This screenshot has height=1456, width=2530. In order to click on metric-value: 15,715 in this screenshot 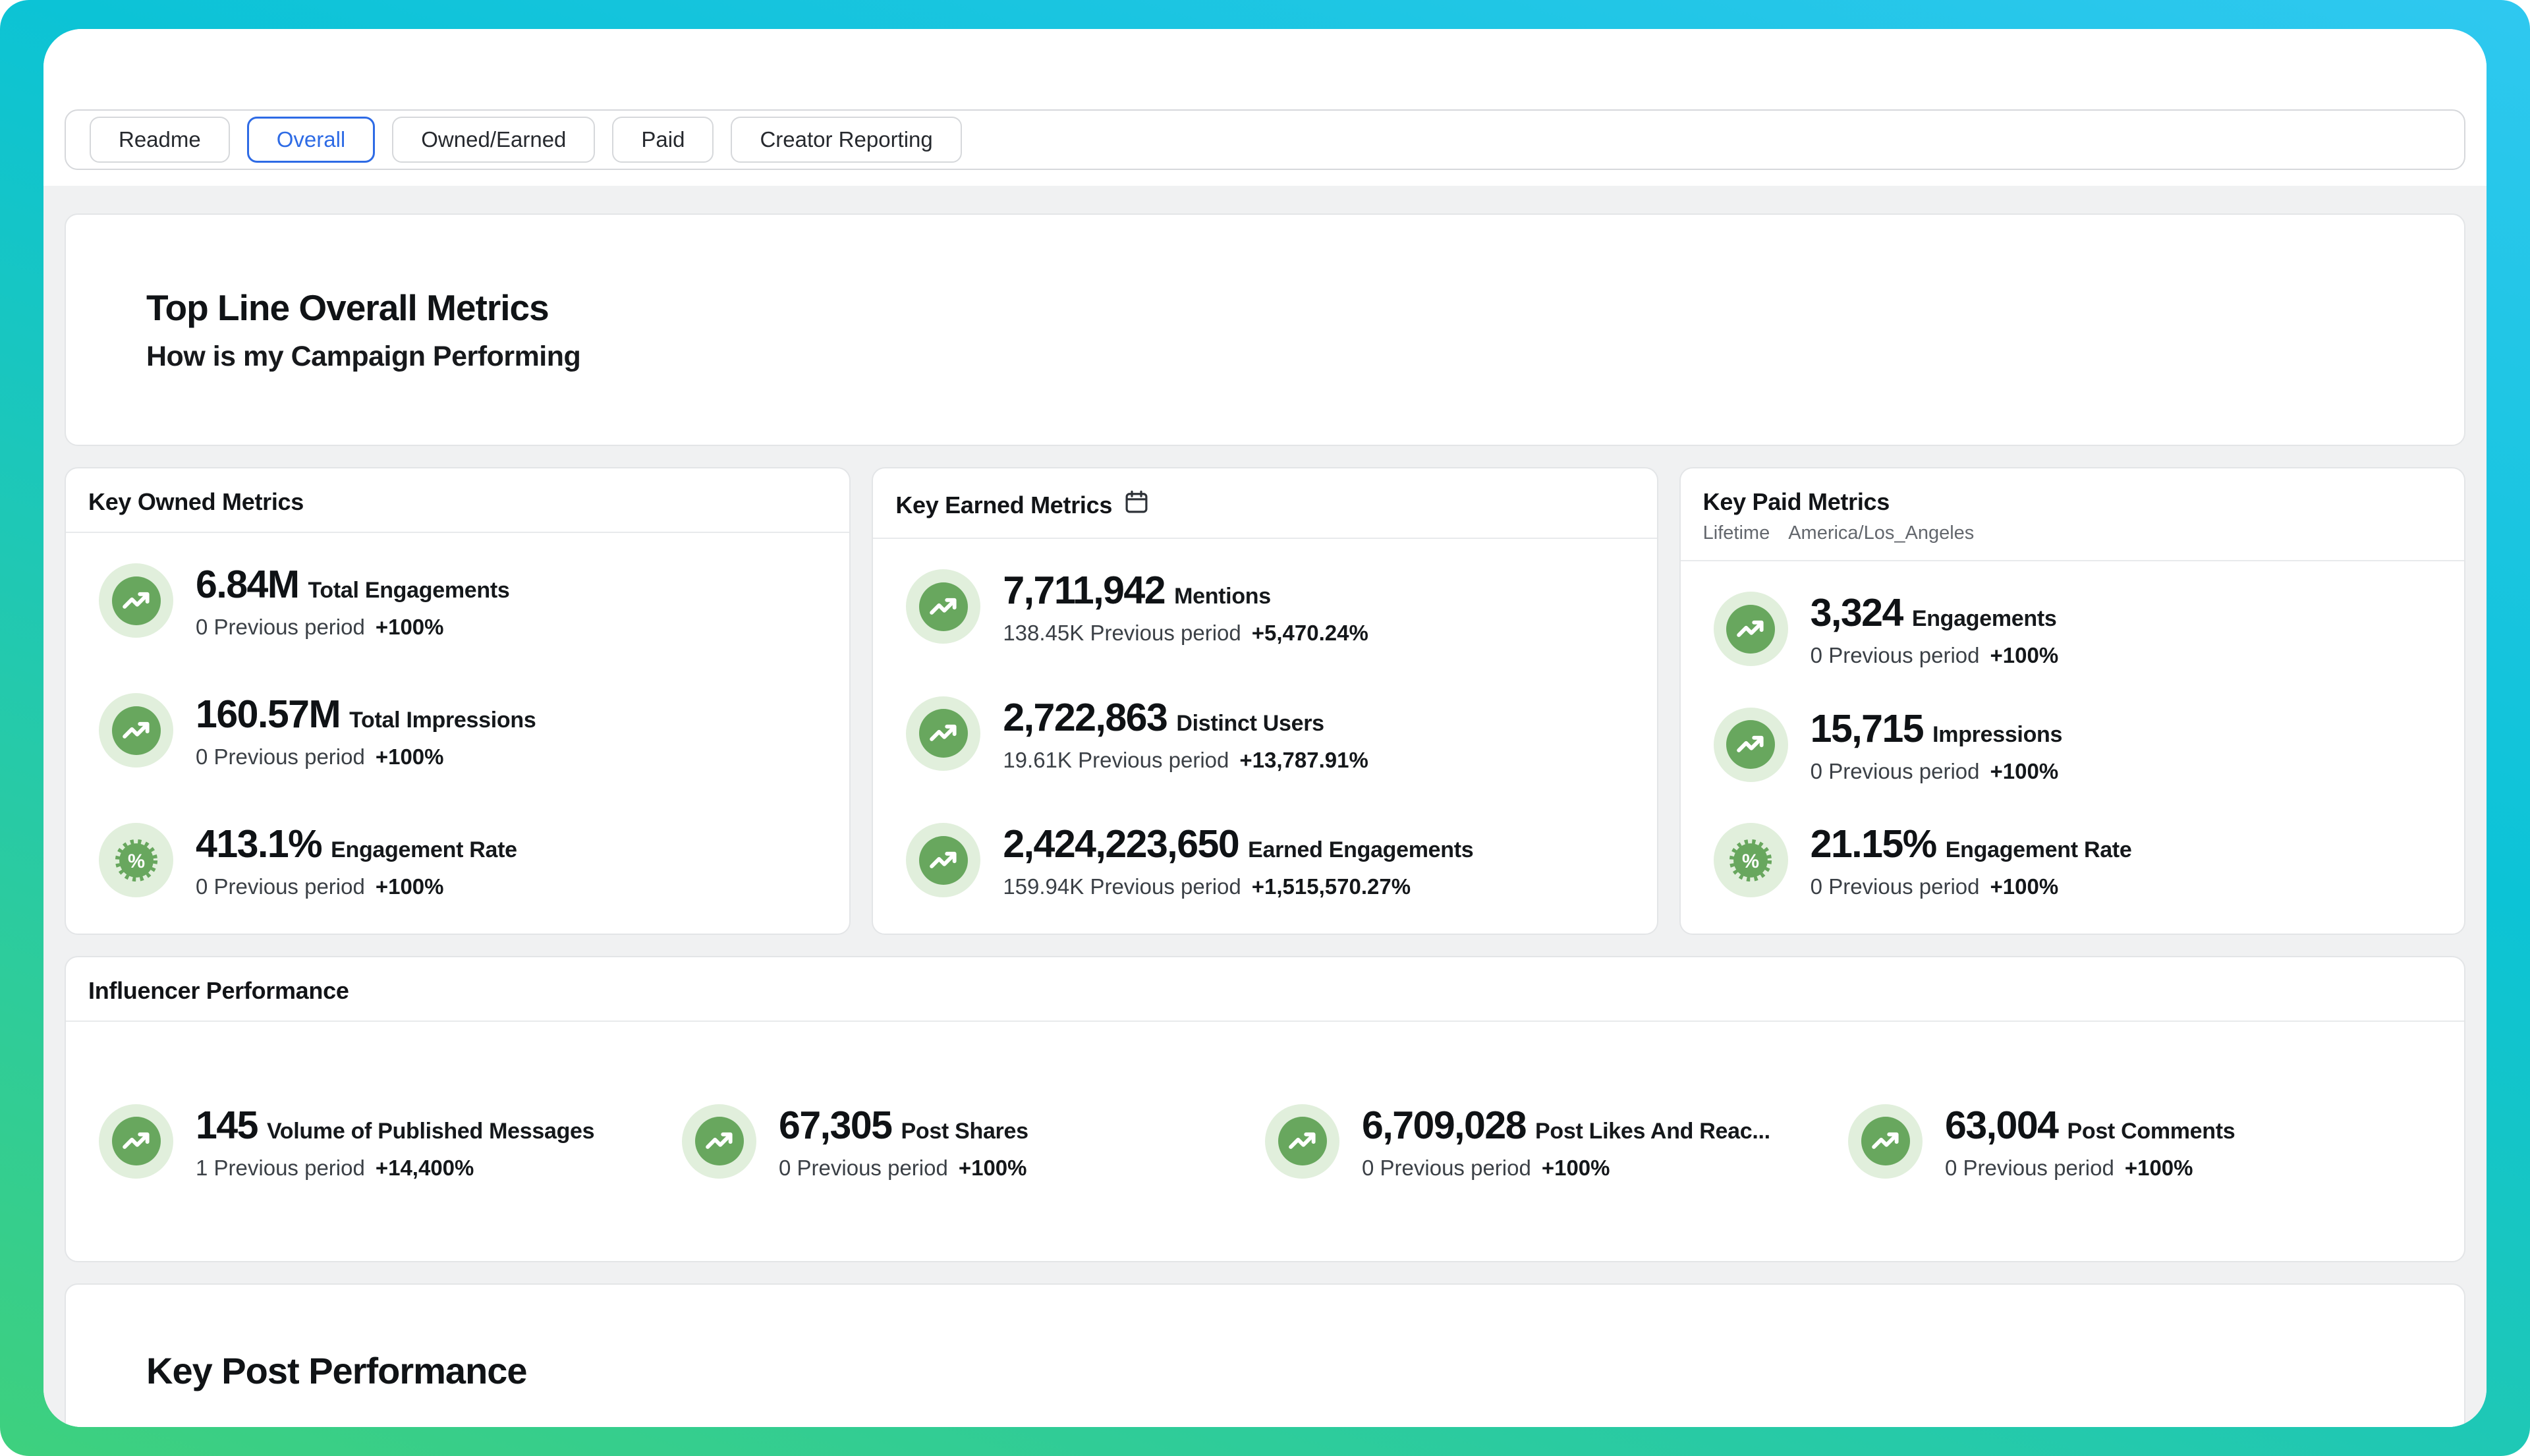, I will do `click(1867, 728)`.